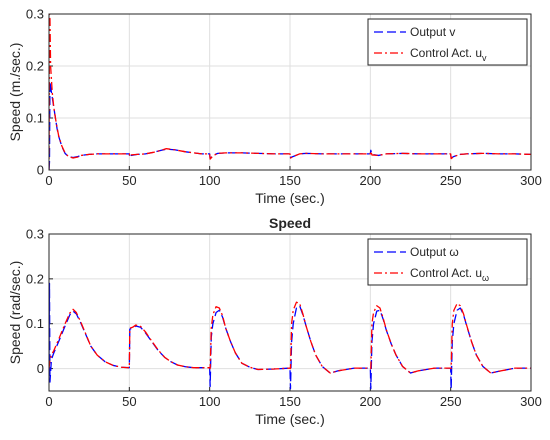  I want to click on legend-label: Control Act. uω, so click(449, 274).